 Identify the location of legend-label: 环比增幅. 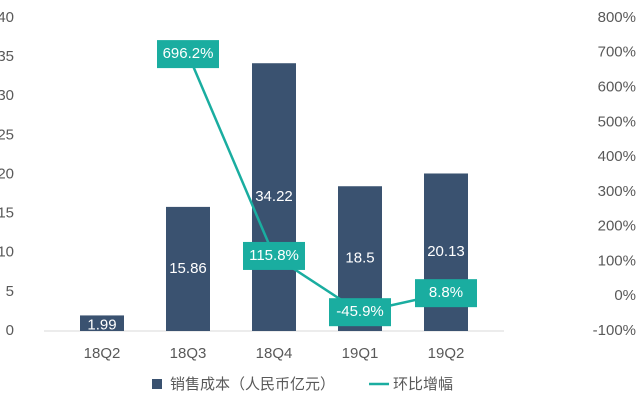
(423, 384).